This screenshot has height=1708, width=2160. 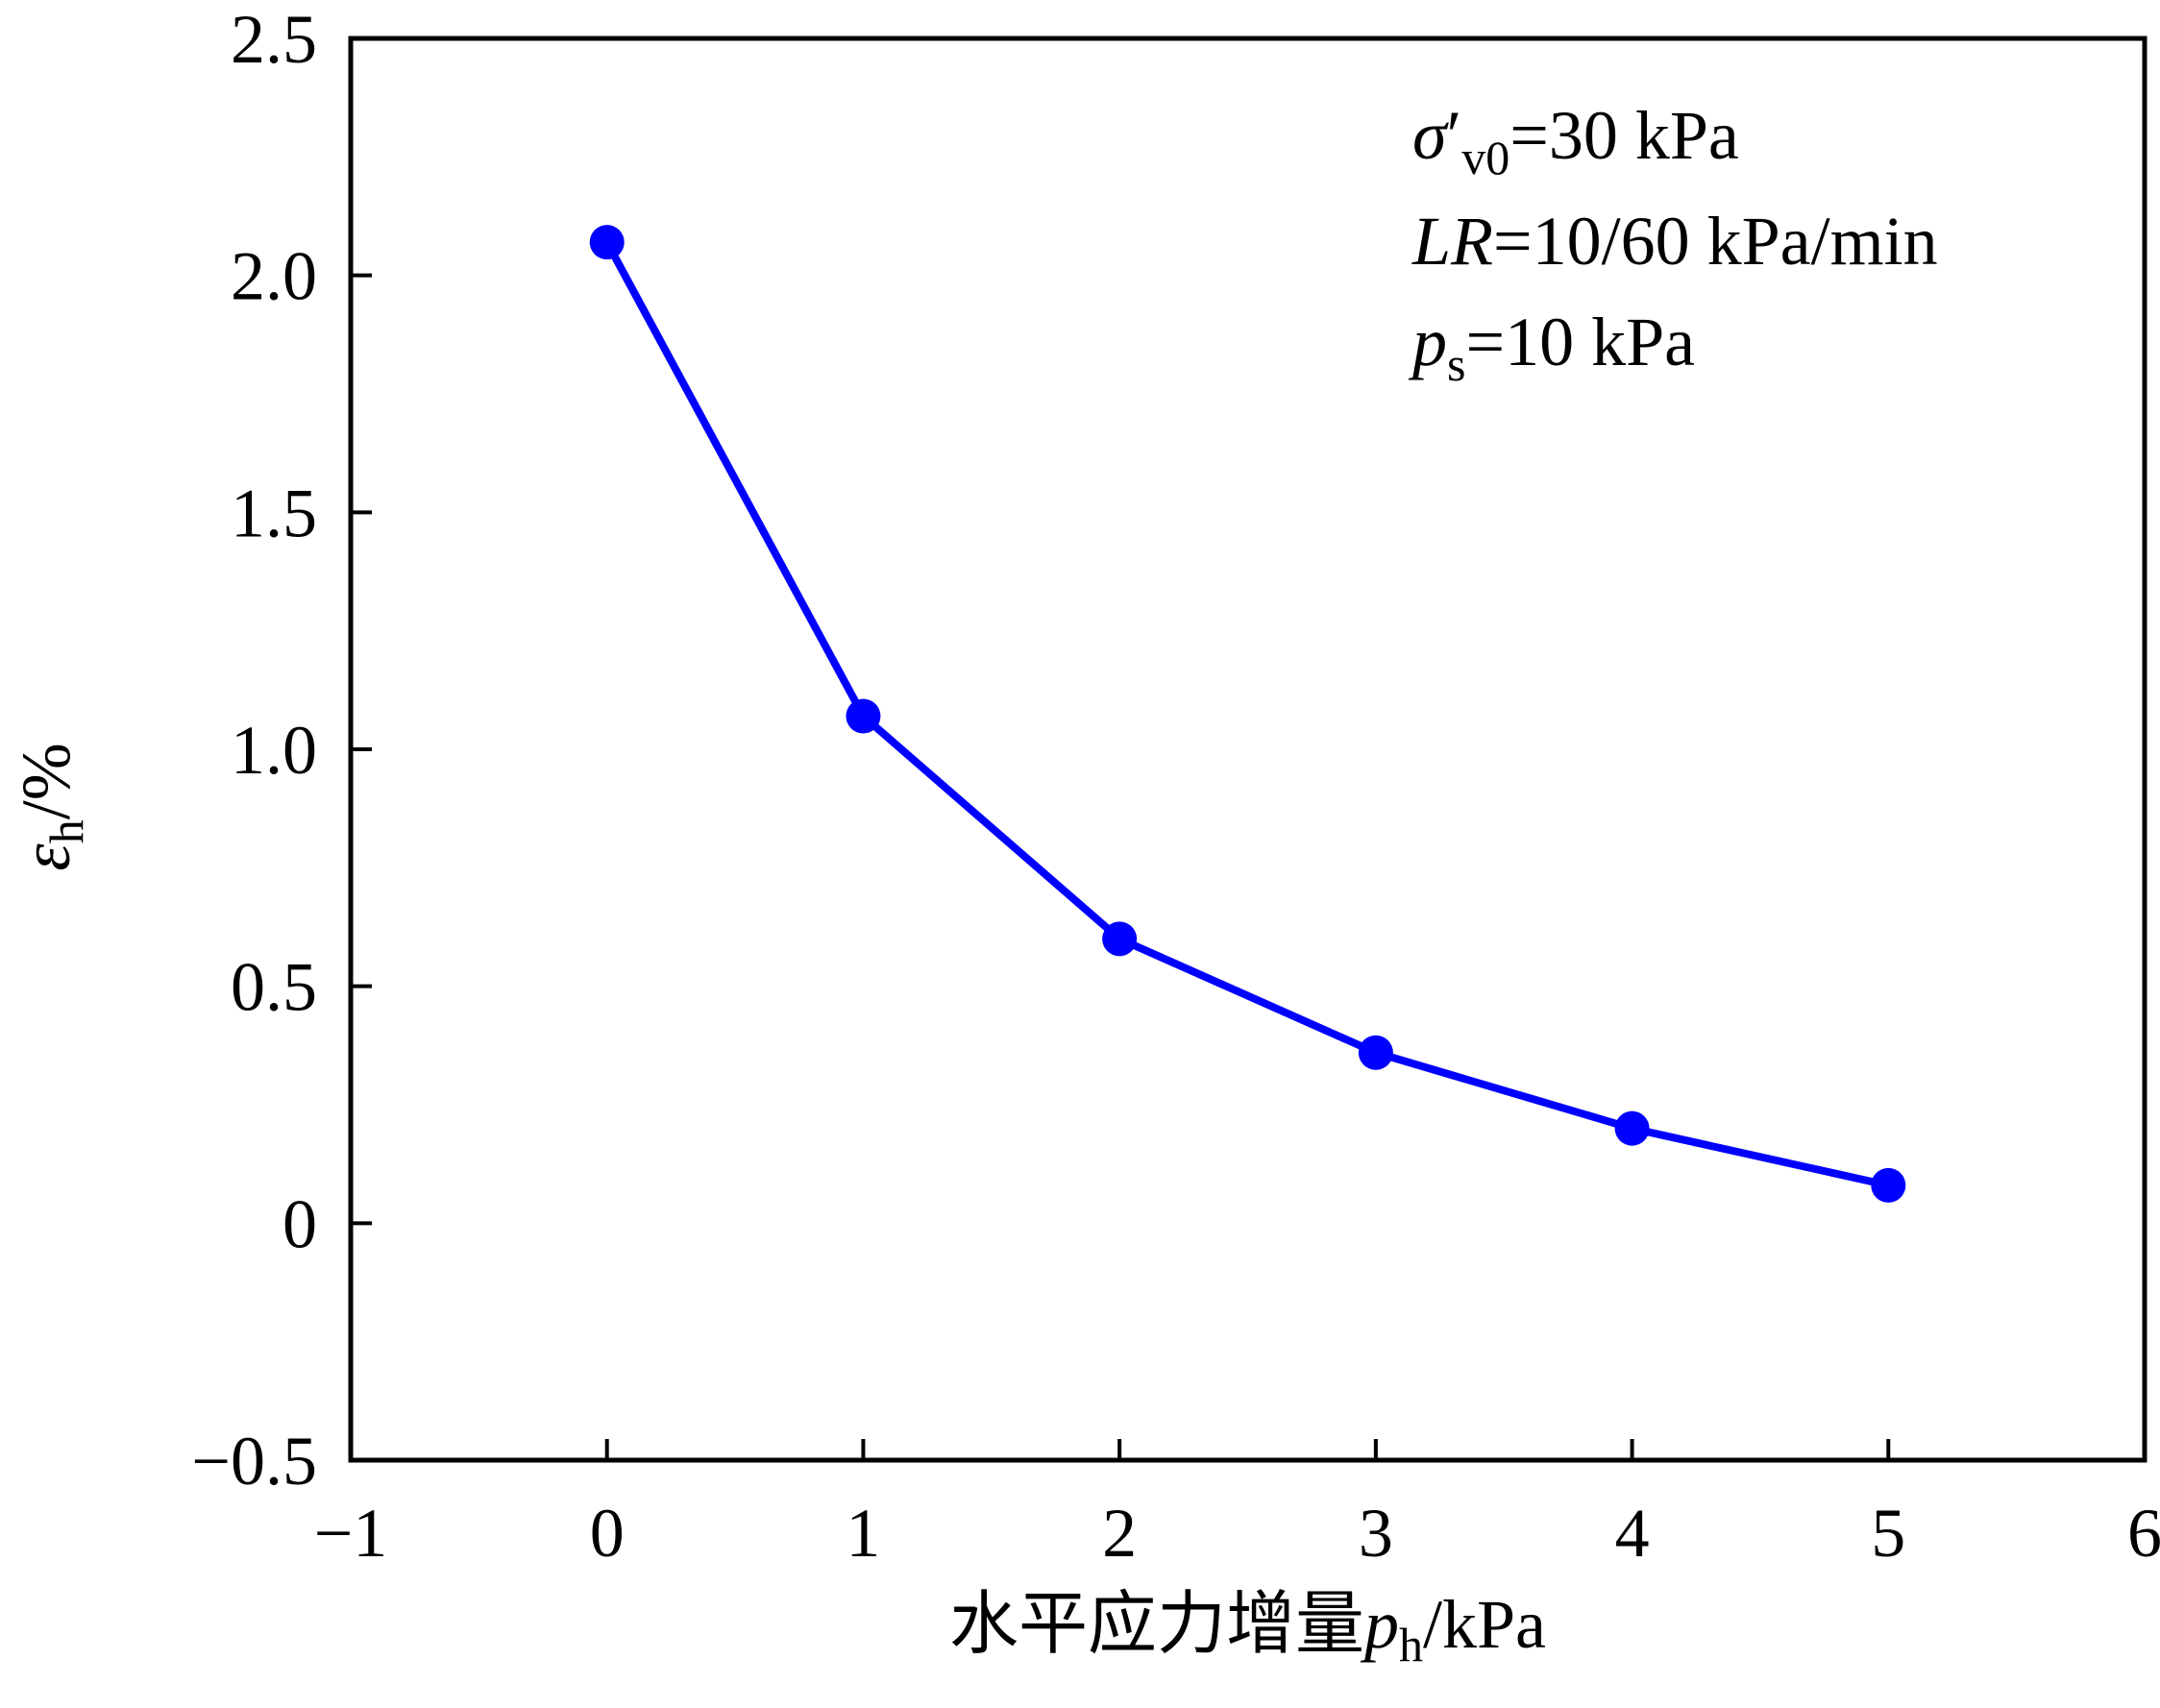 I want to click on x-tick-label: 3, so click(x=1376, y=1533).